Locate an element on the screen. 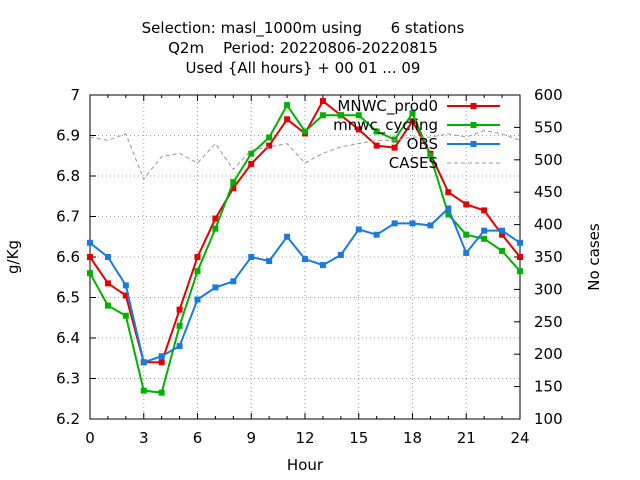  y2-tick-label: 100 is located at coordinates (548, 419).